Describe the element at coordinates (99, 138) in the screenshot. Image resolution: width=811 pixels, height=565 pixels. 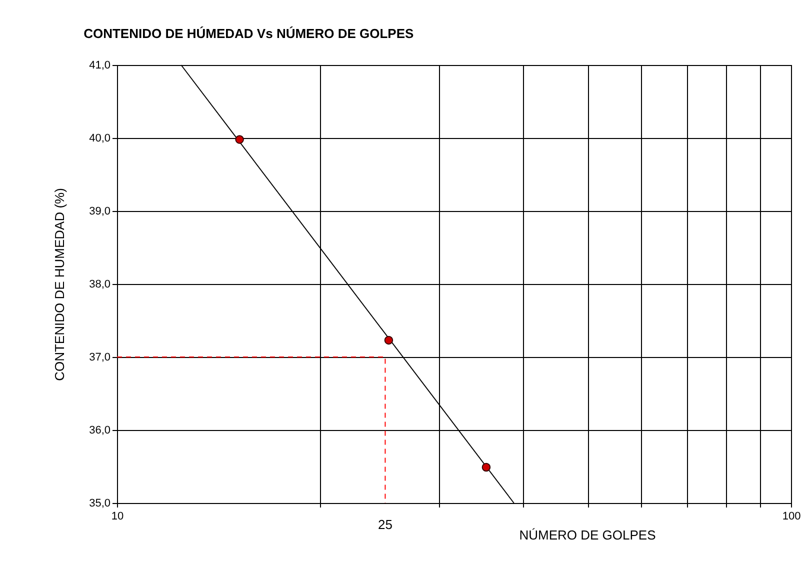
I see `y-tick-label: 40,0` at that location.